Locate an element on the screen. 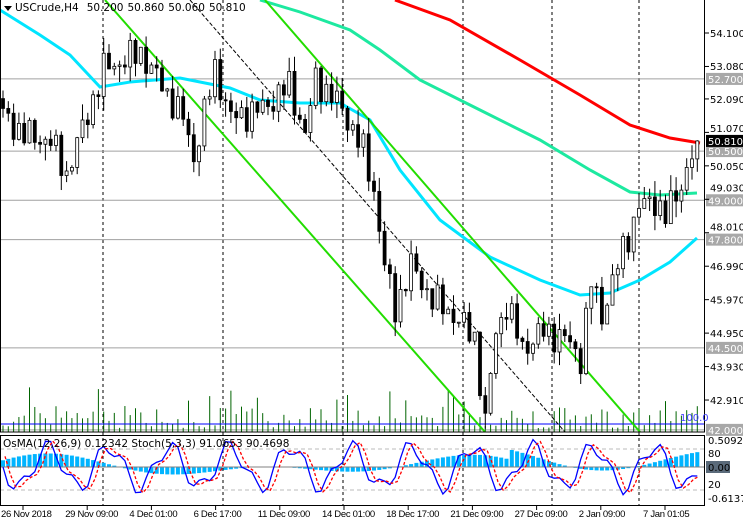  time-label: 2 Jan 09:00 is located at coordinates (602, 514).